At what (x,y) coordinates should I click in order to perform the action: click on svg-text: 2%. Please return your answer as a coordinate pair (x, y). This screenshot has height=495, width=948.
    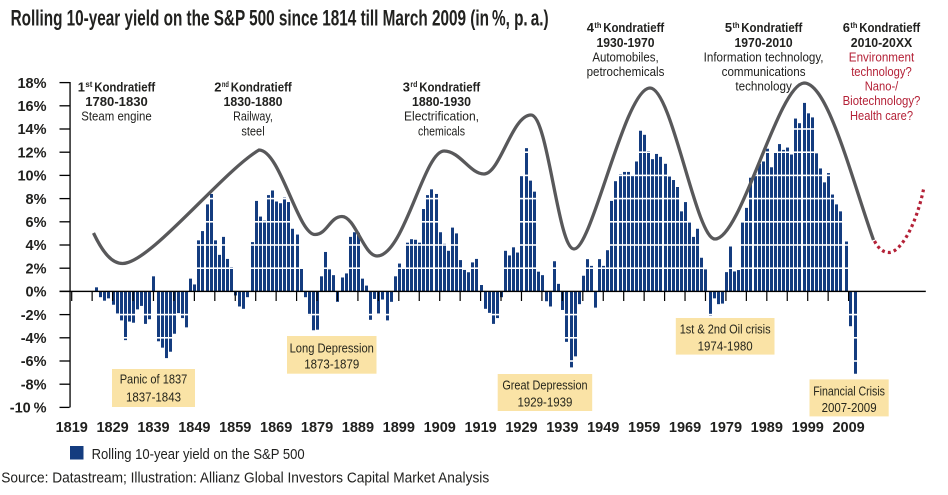
    Looking at the image, I should click on (36, 269).